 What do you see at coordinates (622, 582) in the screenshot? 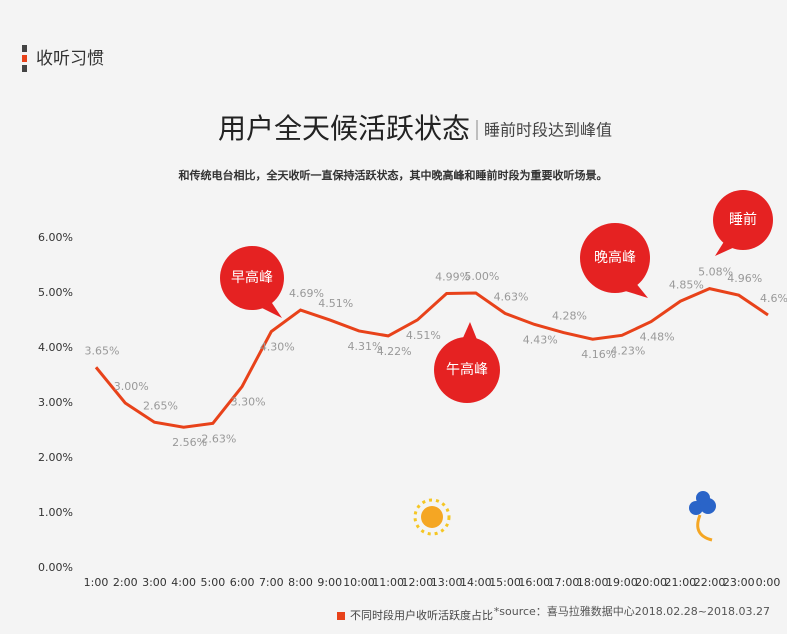
I see `x-tick-label: 19:00` at bounding box center [622, 582].